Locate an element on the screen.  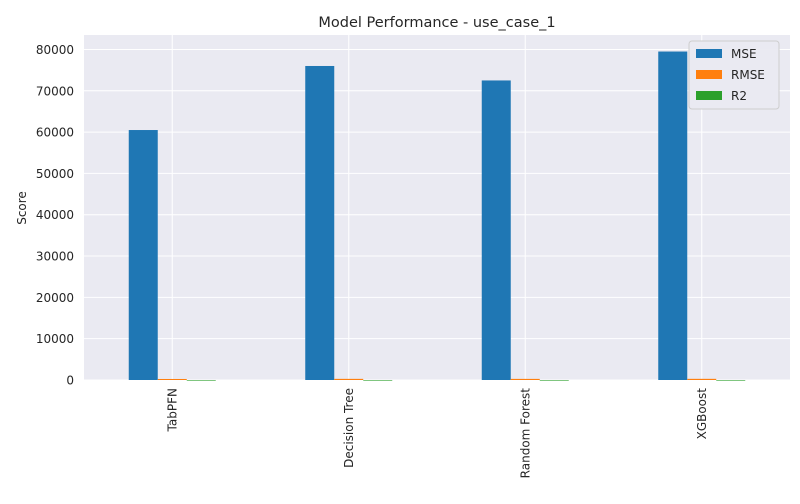
y-tick-label: 60000 is located at coordinates (55, 133).